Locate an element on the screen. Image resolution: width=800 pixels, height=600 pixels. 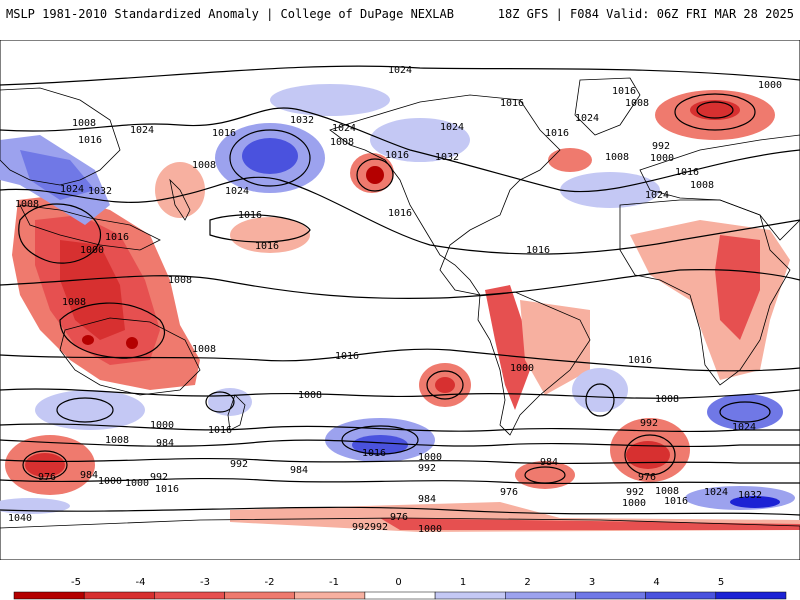
colorbar-tick-label: -3 is located at coordinates (205, 582).